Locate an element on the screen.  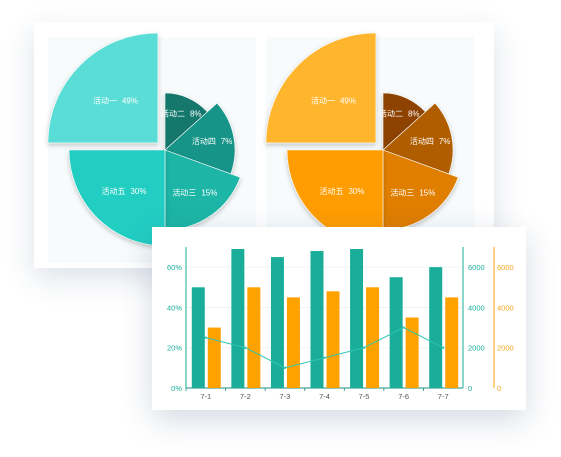
x-tick-label: 7-2 is located at coordinates (245, 396).